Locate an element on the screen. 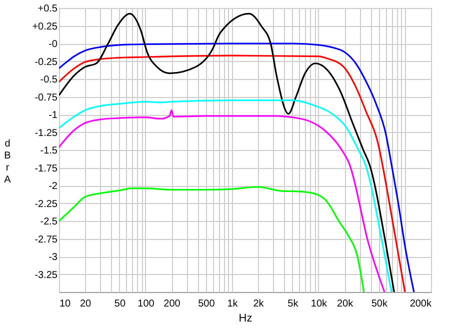 The height and width of the screenshot is (328, 450). x-tick-label: 200 is located at coordinates (172, 304).